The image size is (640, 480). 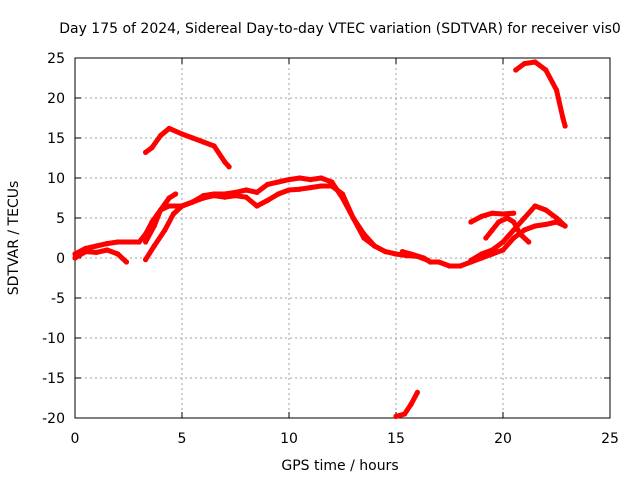 I want to click on y-tick-label: 0, so click(x=60, y=259).